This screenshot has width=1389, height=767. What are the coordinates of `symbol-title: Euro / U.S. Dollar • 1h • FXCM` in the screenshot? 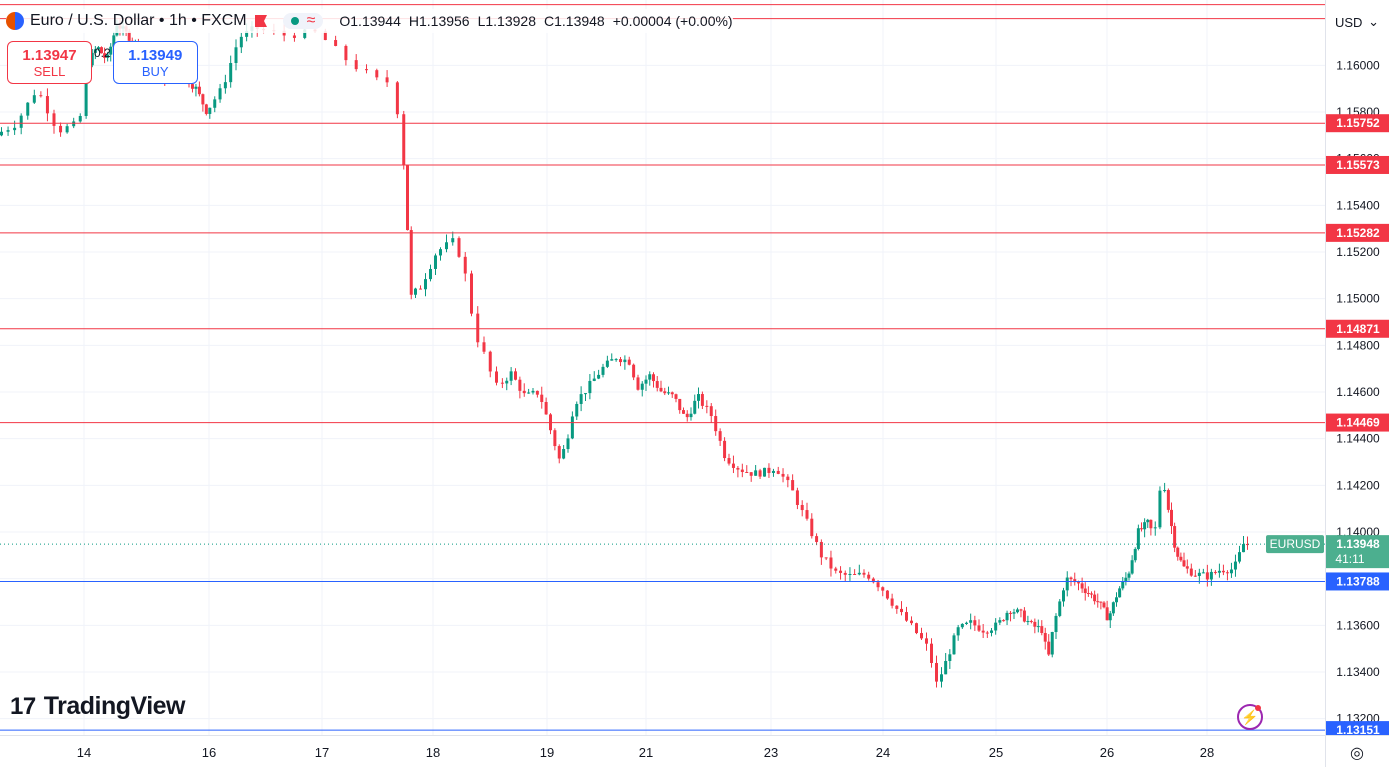 It's located at (138, 20).